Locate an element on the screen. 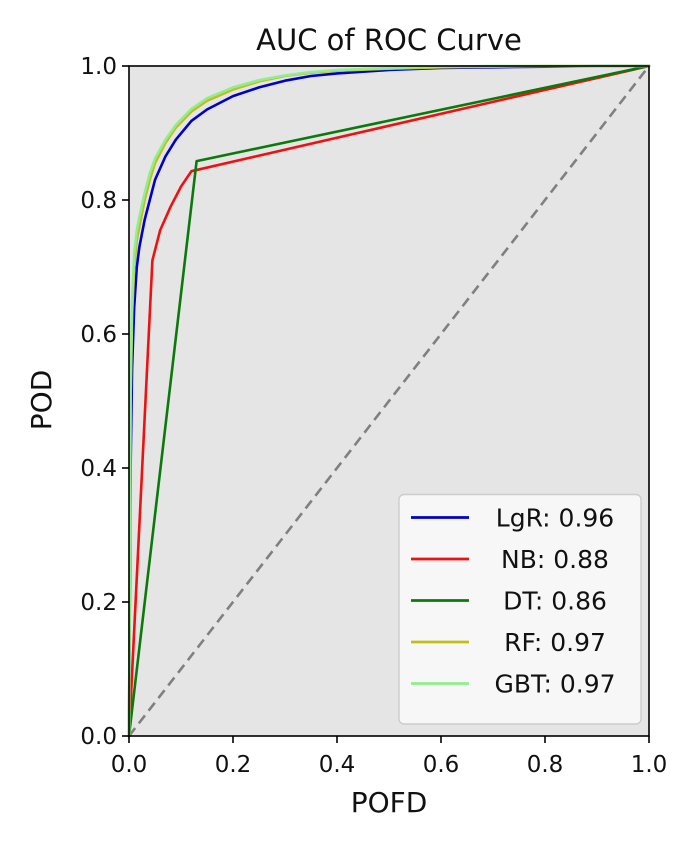 The width and height of the screenshot is (697, 850). x-tick-label: 0.2 is located at coordinates (233, 765).